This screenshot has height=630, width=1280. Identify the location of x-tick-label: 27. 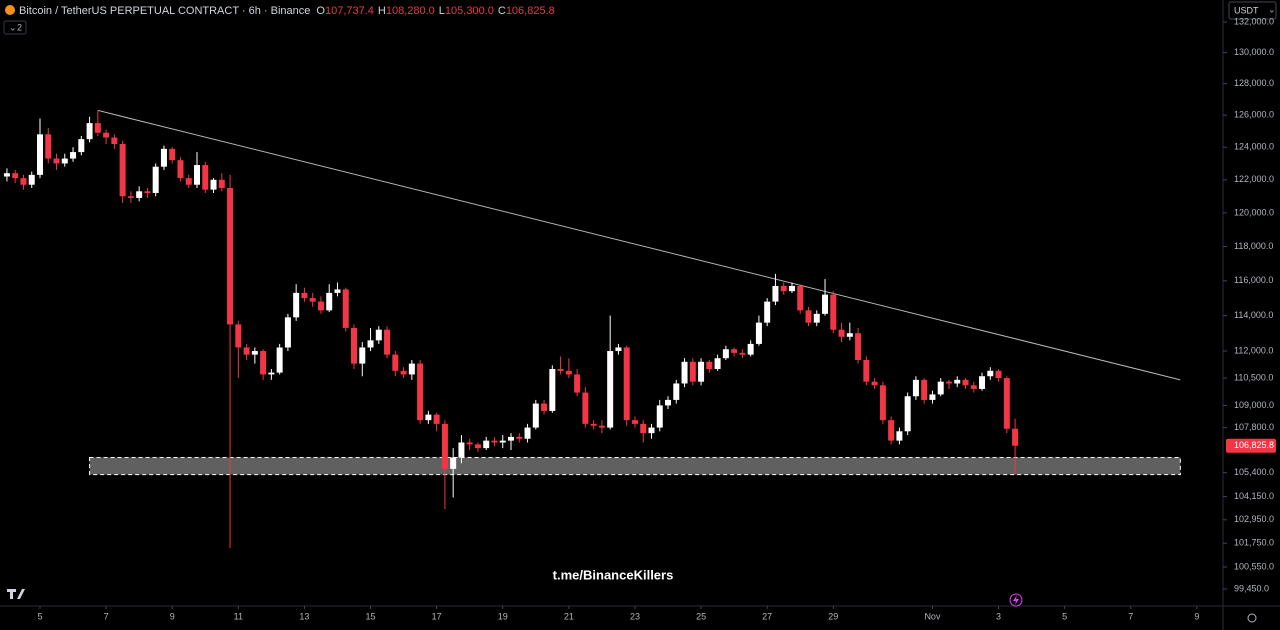
(767, 616).